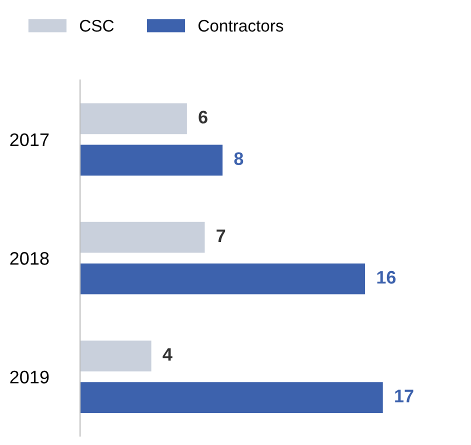 This screenshot has height=445, width=471. Describe the element at coordinates (239, 159) in the screenshot. I see `data-label: 8` at that location.